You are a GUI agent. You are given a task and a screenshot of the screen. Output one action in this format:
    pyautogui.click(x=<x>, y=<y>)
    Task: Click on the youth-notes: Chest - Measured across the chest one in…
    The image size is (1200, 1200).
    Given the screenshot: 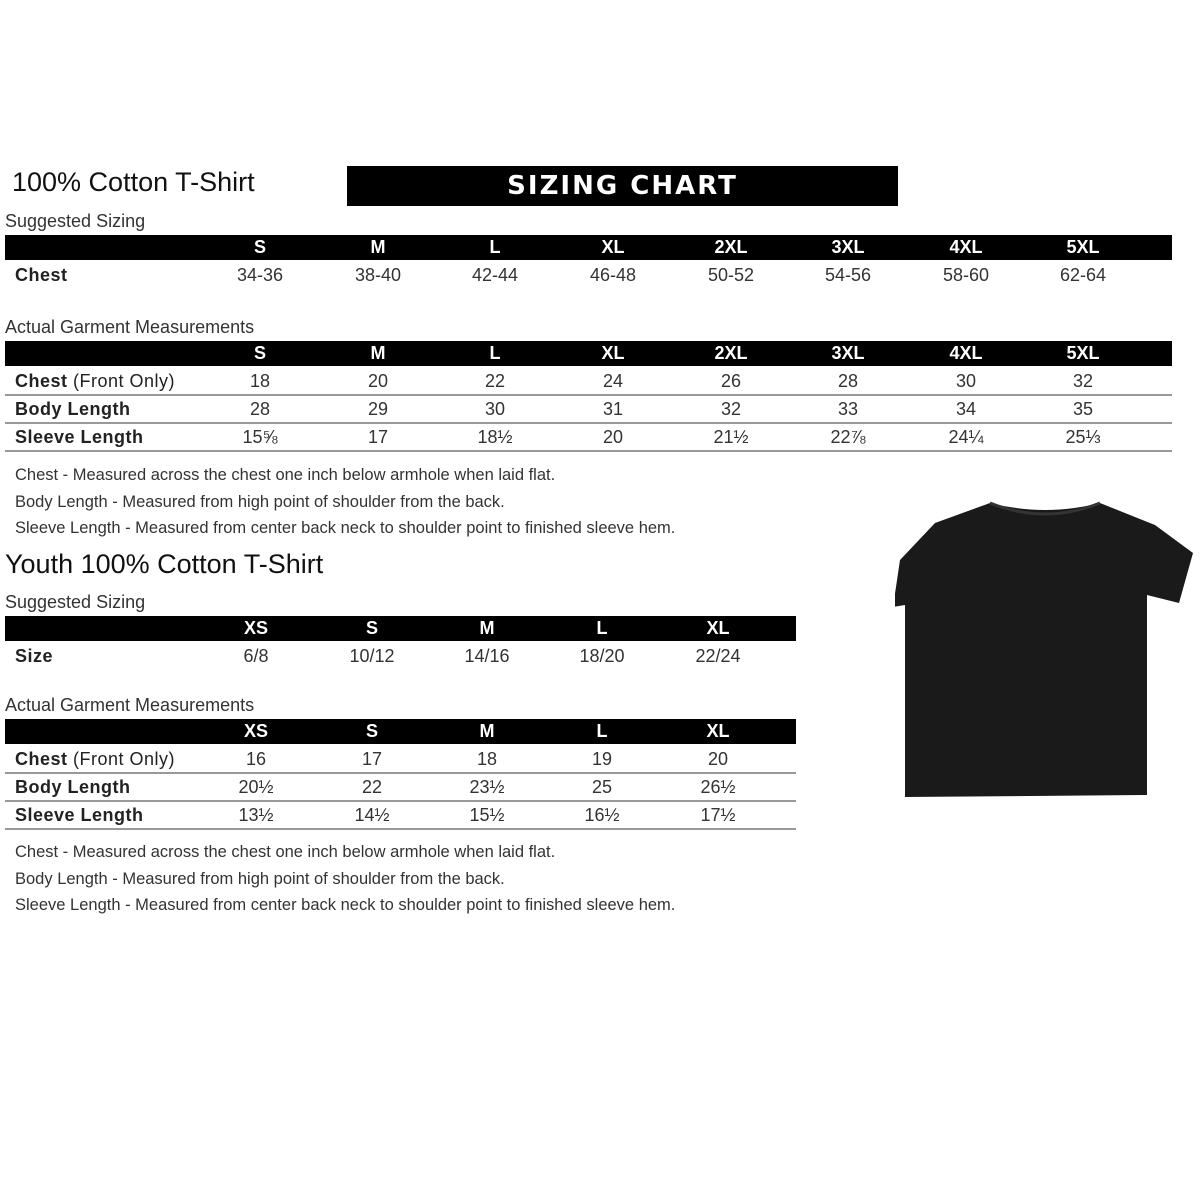 What is the action you would take?
    pyautogui.click(x=450, y=883)
    